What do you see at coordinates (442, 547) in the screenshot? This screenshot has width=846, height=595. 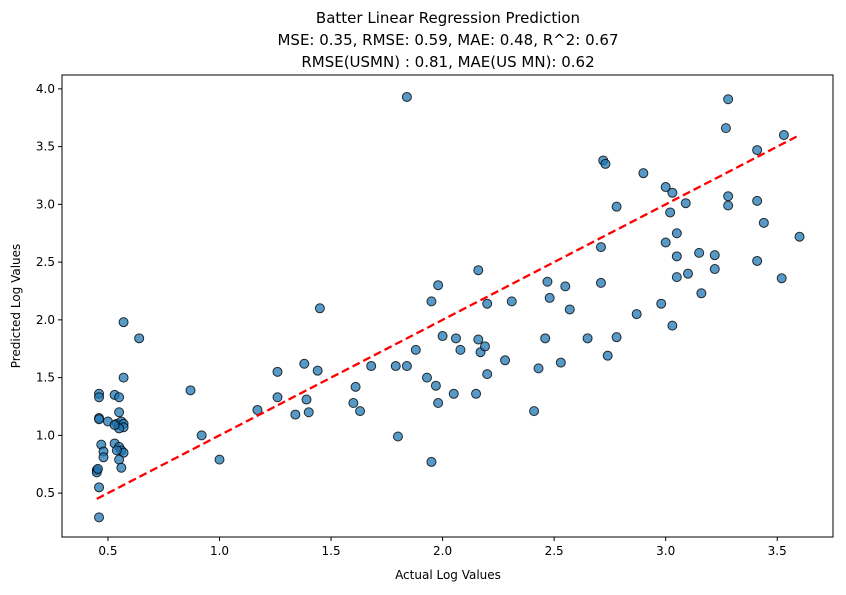 I see `x-axis: 0.5 1.0 1.5 2.0 2.5 3.0 3.5` at bounding box center [442, 547].